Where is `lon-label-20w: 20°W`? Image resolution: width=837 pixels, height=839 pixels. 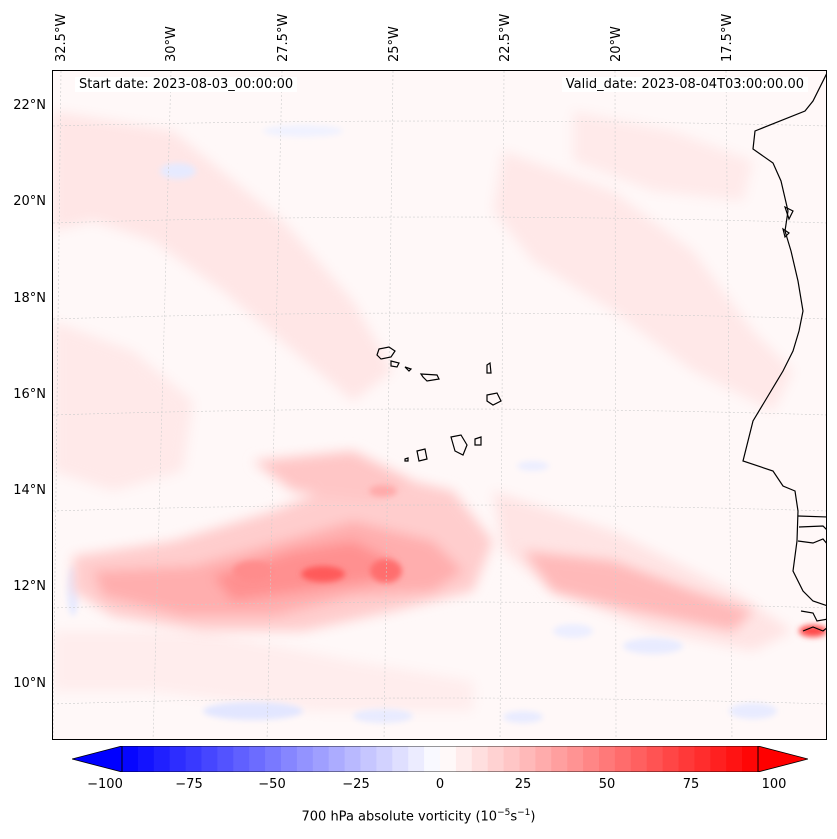
lon-label-20w: 20°W is located at coordinates (616, 44).